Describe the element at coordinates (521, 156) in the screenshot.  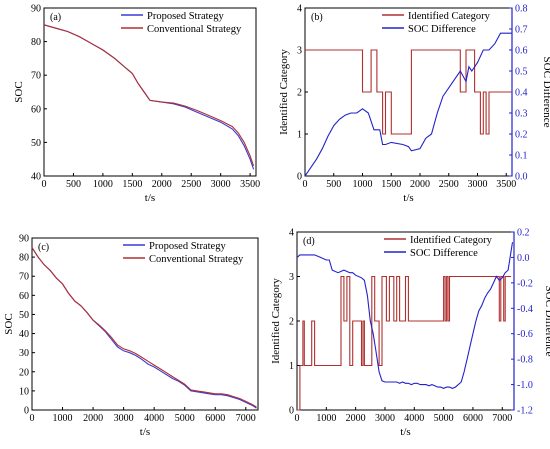
I see `y2-tick-label: 0.1` at that location.